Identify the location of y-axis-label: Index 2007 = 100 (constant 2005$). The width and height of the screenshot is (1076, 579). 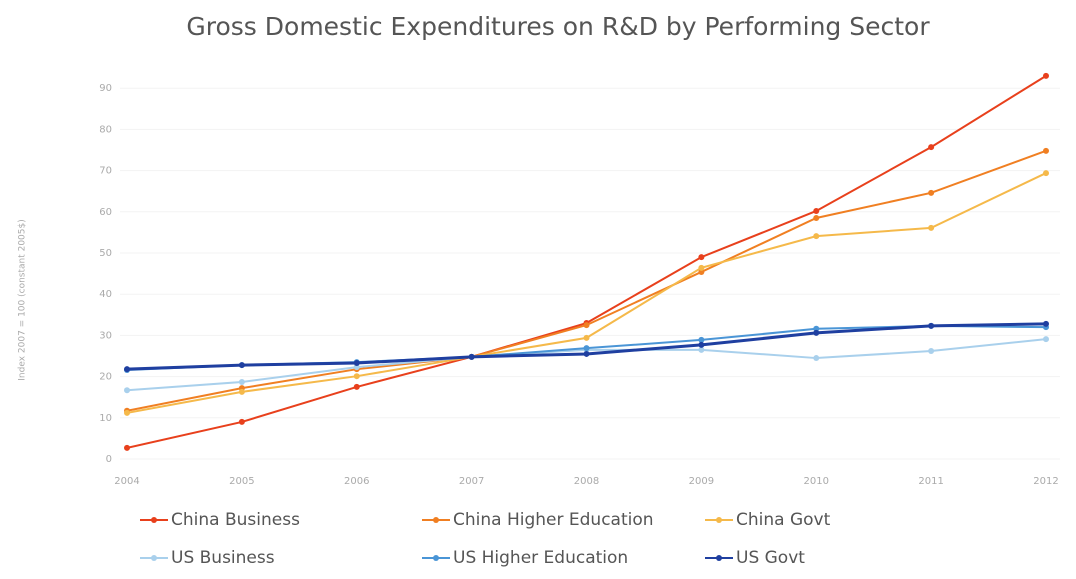
(23, 299).